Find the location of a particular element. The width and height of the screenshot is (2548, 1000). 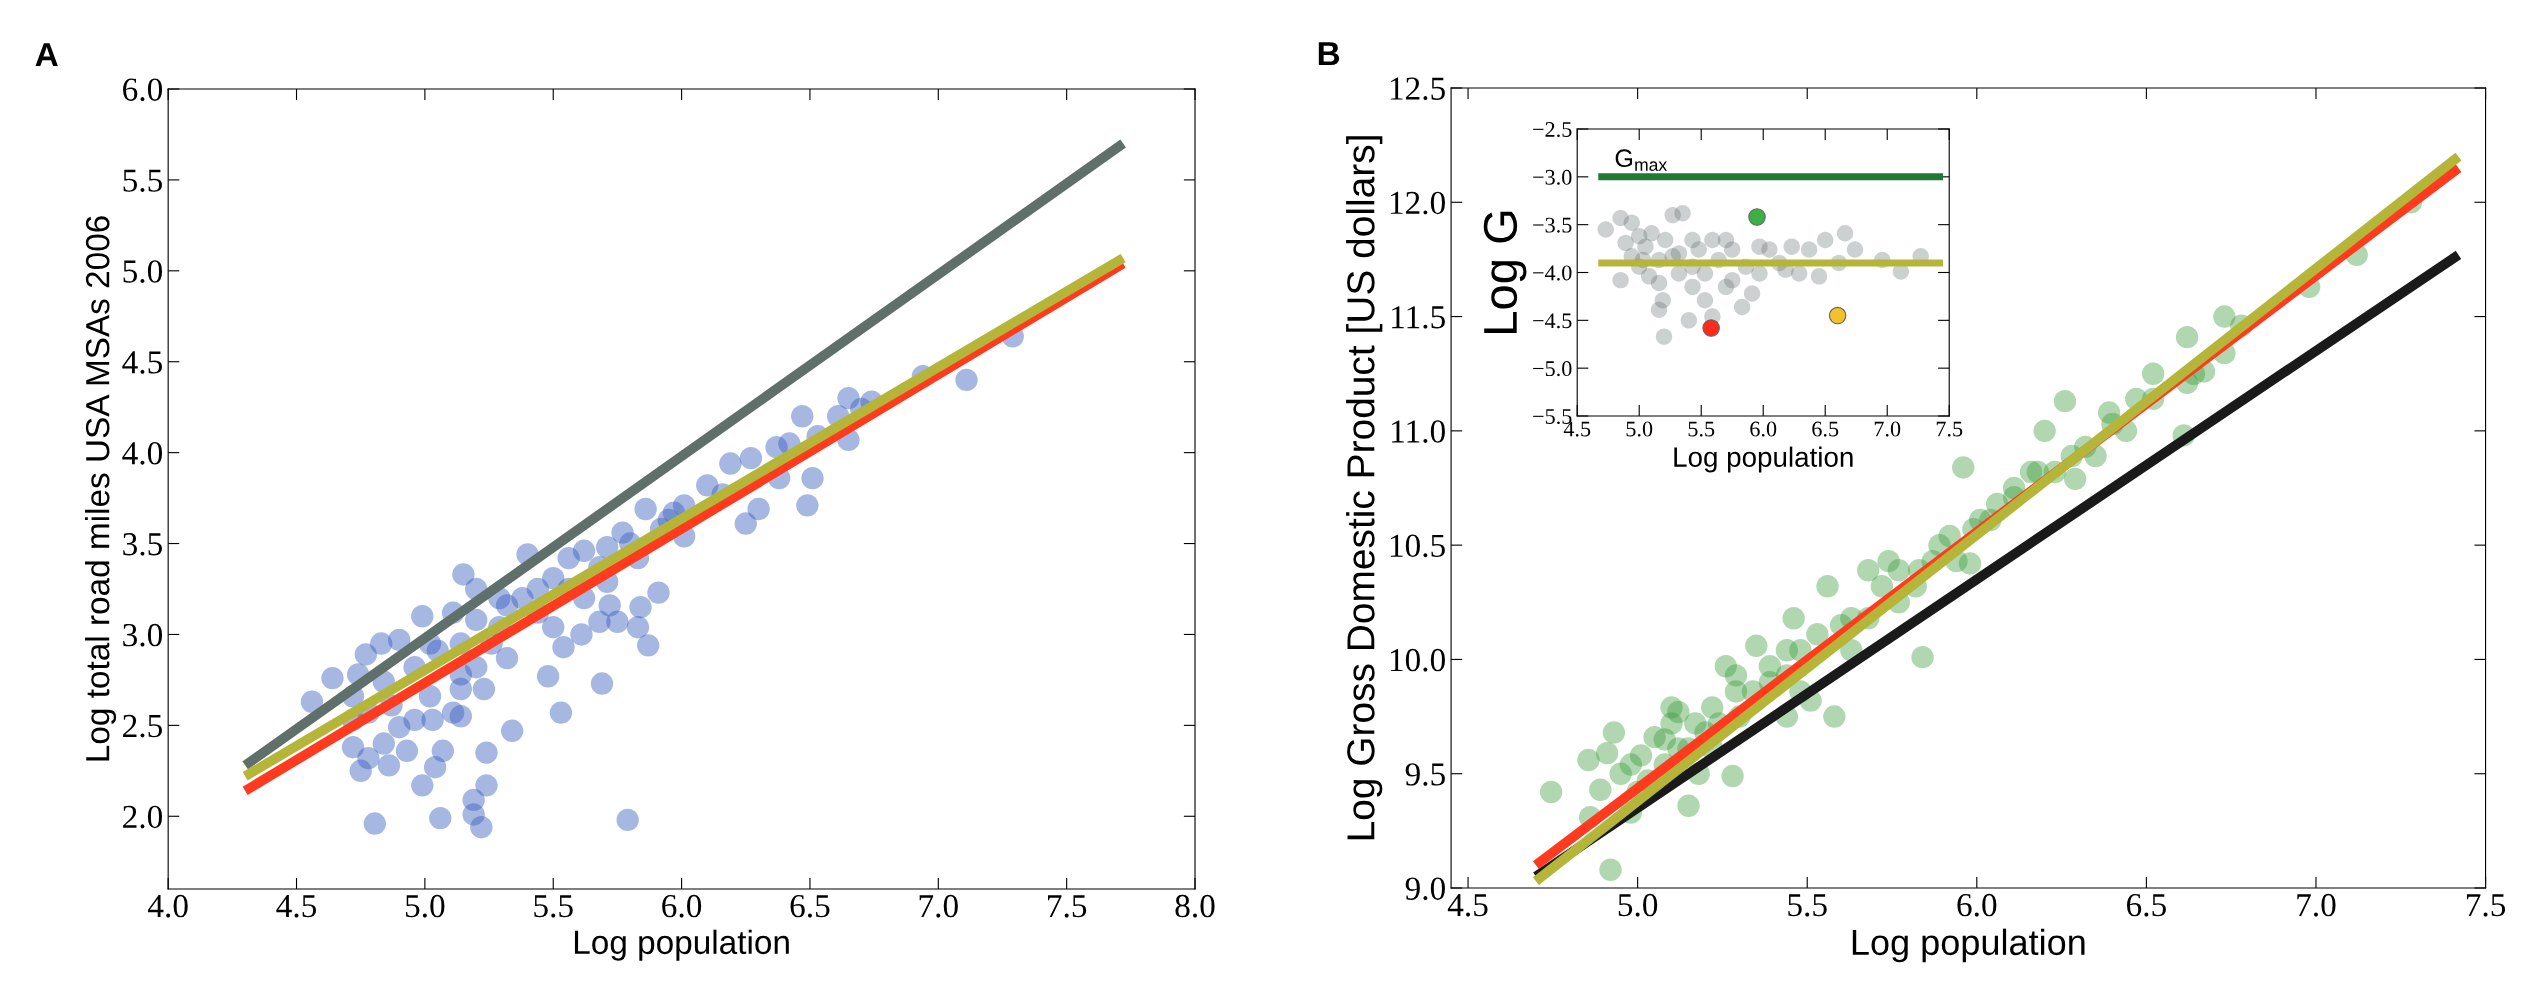

chart-title: B is located at coordinates (1329, 54).